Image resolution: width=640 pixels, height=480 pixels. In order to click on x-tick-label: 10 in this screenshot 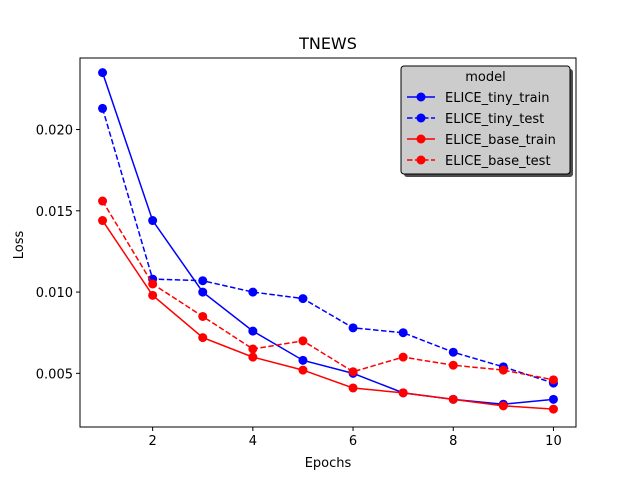, I will do `click(553, 441)`.